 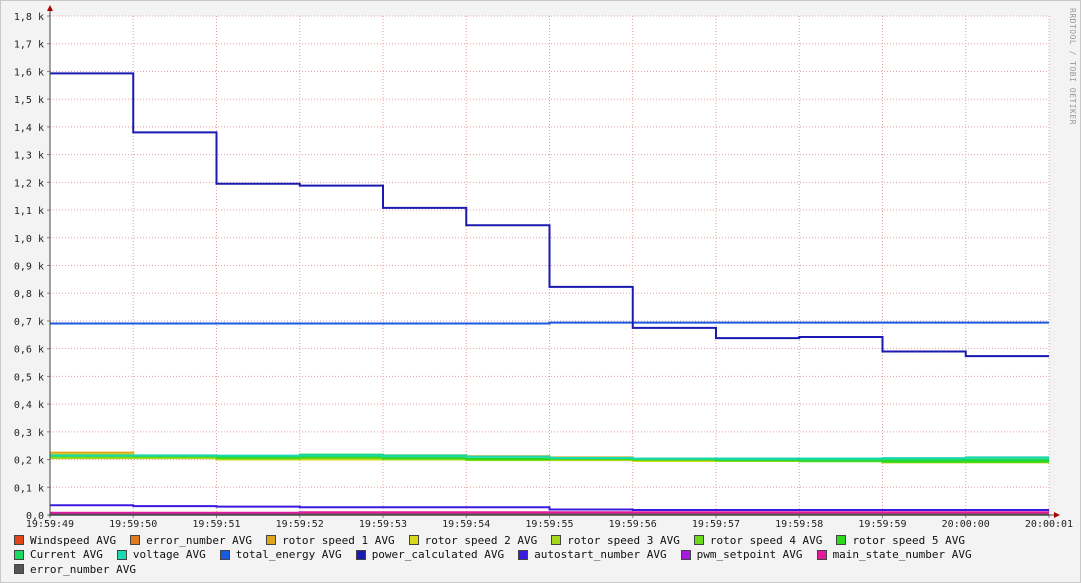 I want to click on legend-label: rotor speed 2 AVG, so click(x=481, y=540).